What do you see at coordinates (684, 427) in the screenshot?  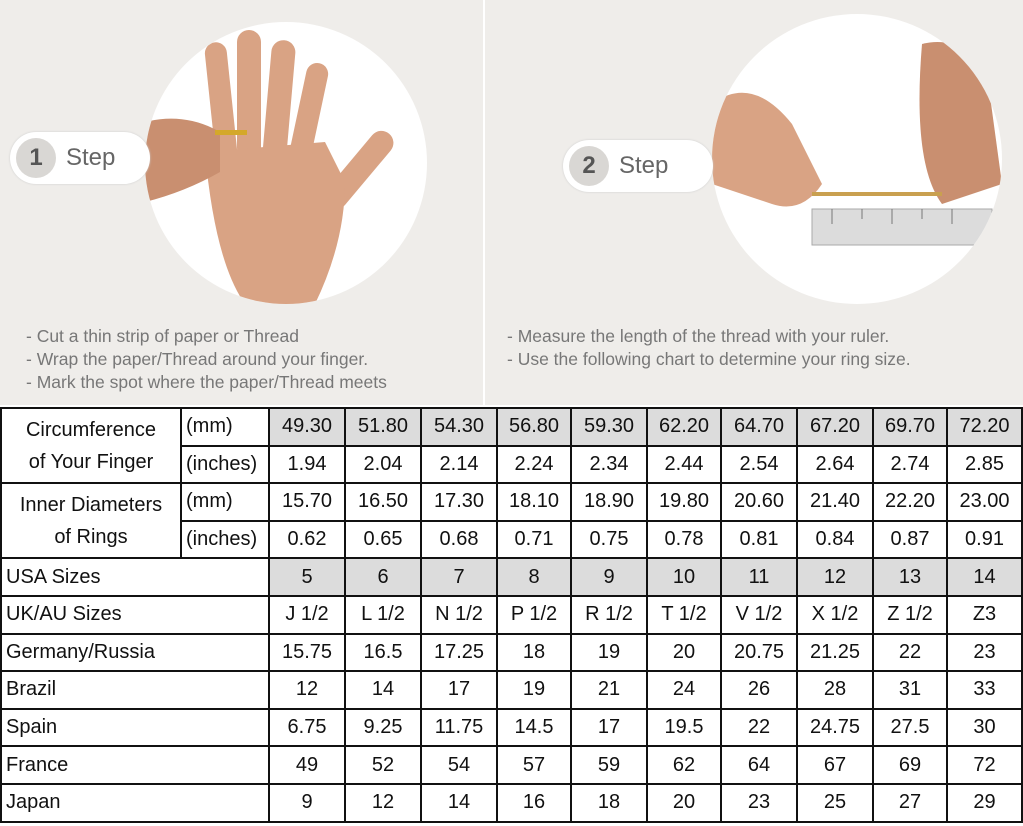 I see `table-cell: 62.20` at bounding box center [684, 427].